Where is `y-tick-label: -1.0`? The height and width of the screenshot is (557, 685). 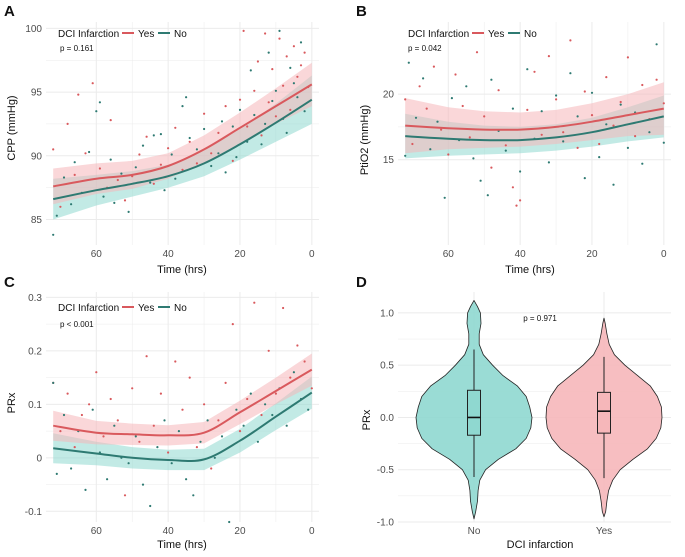
y-tick-label: -1.0 is located at coordinates (386, 523).